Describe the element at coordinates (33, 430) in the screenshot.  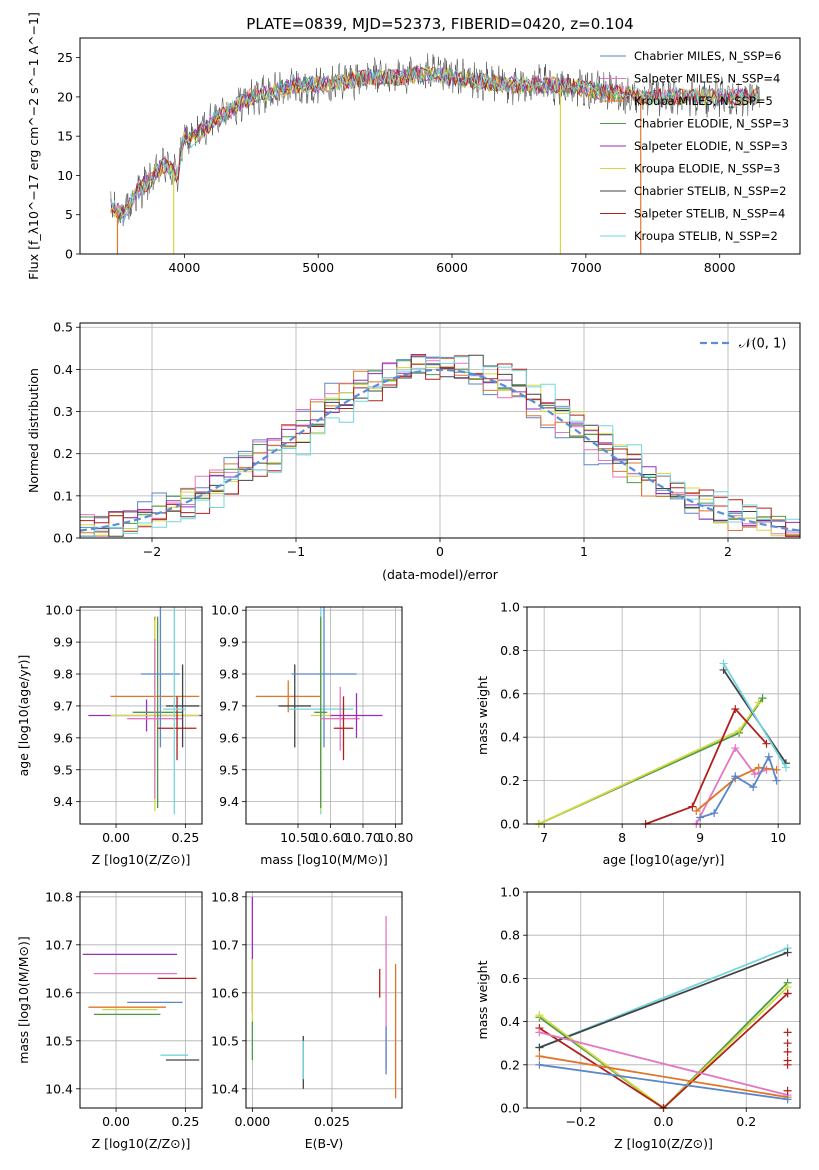
I see `residuals-ylabel: Normed distribution` at that location.